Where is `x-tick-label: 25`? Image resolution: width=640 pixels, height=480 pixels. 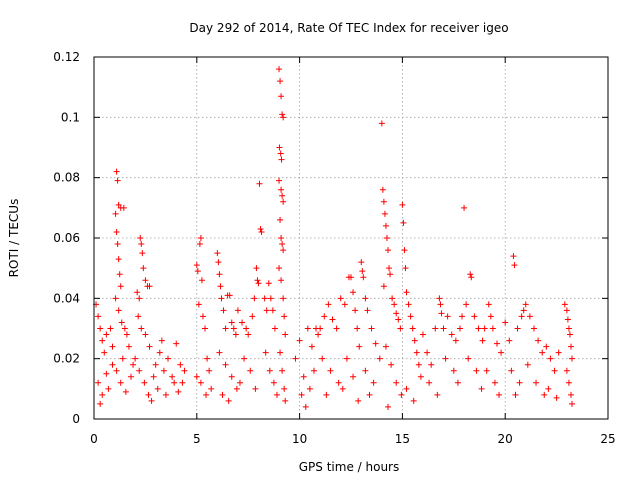 x-tick-label: 25 is located at coordinates (607, 439).